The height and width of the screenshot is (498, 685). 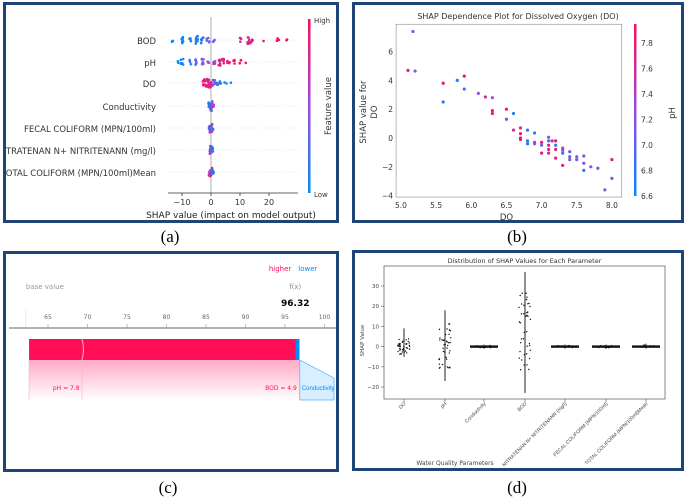 What do you see at coordinates (612, 205) in the screenshot?
I see `x-tick-label: 8.0` at bounding box center [612, 205].